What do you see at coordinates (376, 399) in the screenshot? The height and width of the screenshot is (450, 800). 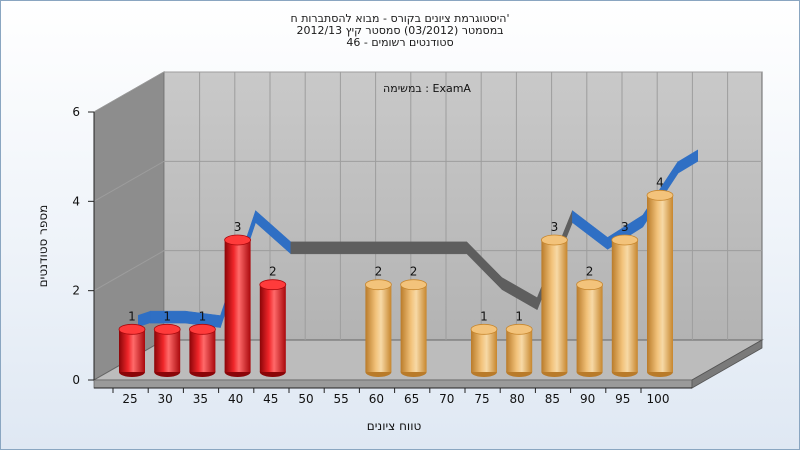 I see `x-tick-label: 60` at bounding box center [376, 399].